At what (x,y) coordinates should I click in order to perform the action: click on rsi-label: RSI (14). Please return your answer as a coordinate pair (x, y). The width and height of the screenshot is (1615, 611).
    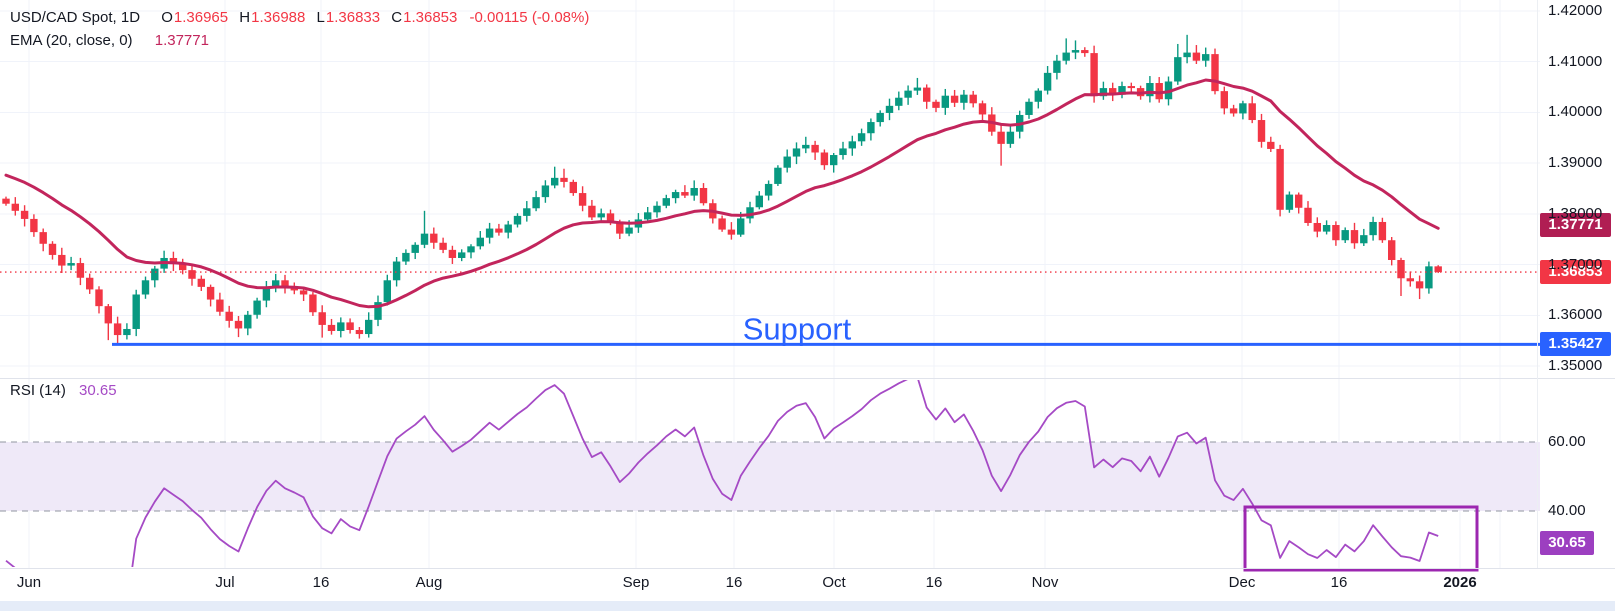
    Looking at the image, I should click on (38, 390).